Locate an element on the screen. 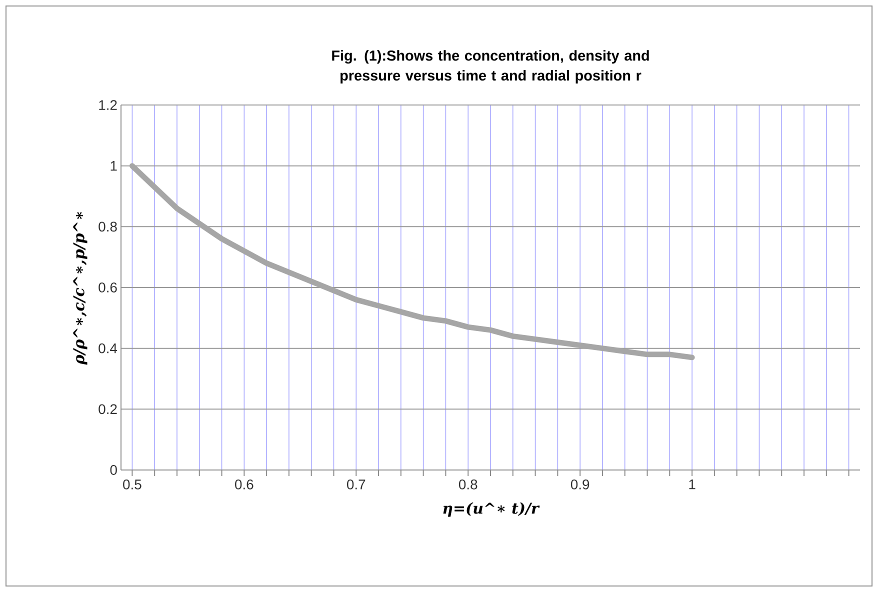  y-tick-label: 0.4 is located at coordinates (108, 348).